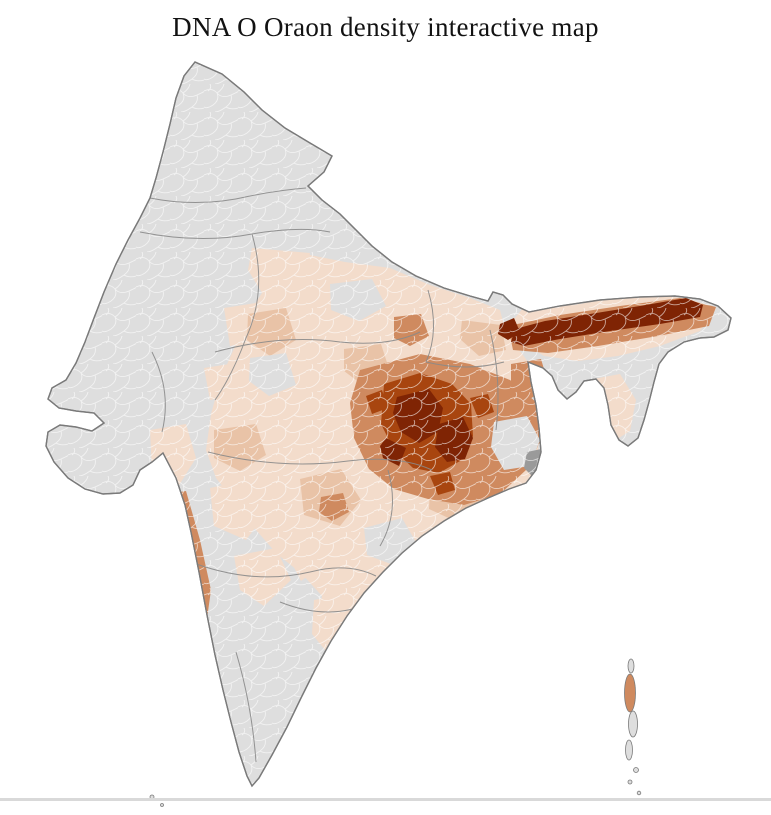 This screenshot has width=771, height=815. What do you see at coordinates (385, 799) in the screenshot?
I see `bottom-divider` at bounding box center [385, 799].